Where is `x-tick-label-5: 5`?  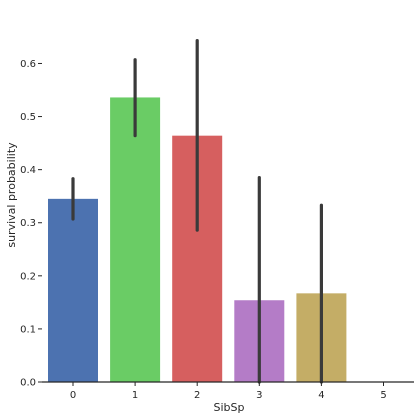
x-tick-label-5: 5 is located at coordinates (383, 395).